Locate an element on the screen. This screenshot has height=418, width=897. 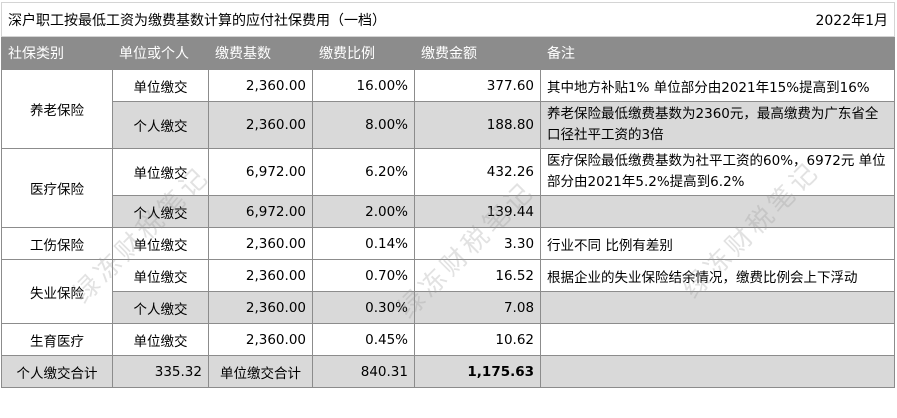
table-row: 个人缴交 6,972.00 2.00% 139.44 is located at coordinates (449, 211).